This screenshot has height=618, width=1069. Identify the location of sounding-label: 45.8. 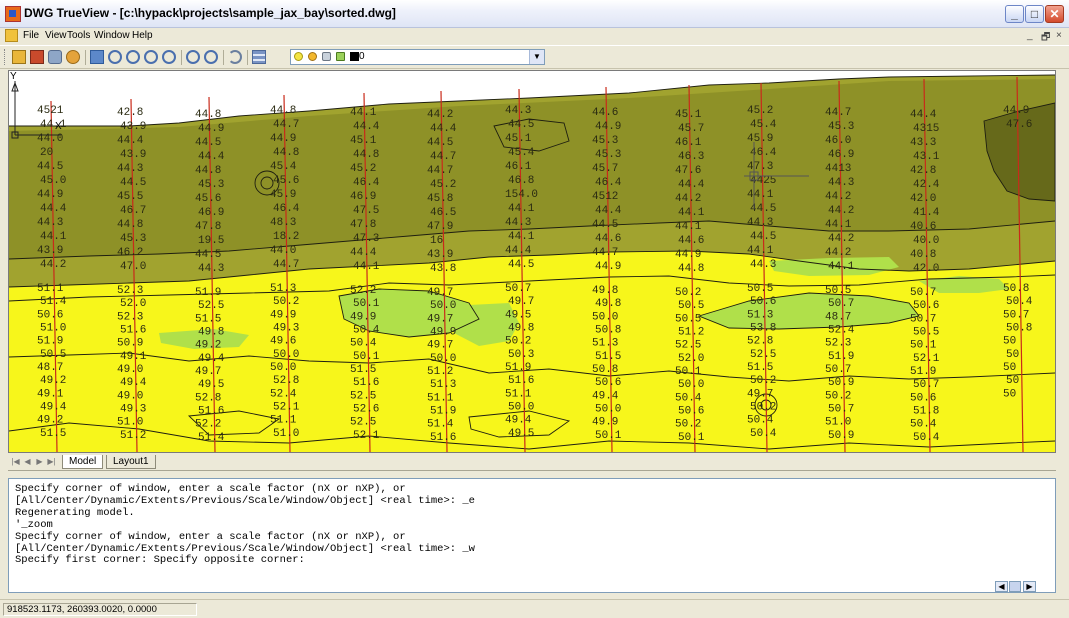
(440, 199).